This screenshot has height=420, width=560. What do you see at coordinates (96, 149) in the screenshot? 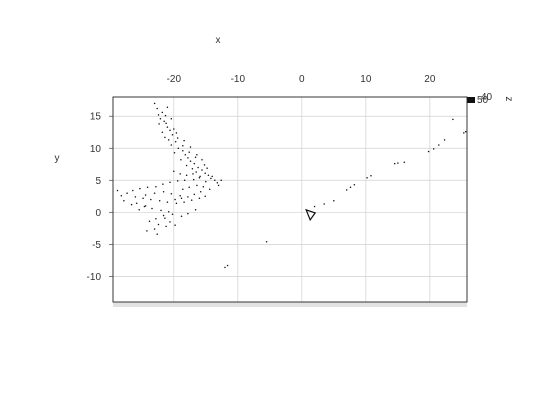
I see `y-tick-label: 10` at bounding box center [96, 149].